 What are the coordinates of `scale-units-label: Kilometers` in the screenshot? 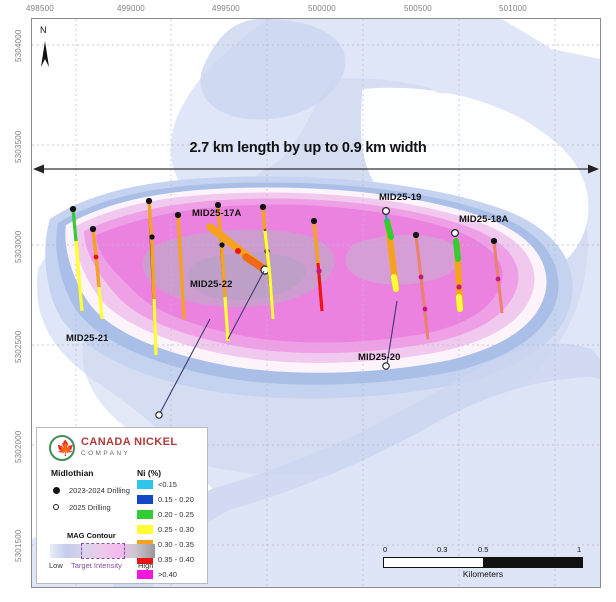 It's located at (483, 574).